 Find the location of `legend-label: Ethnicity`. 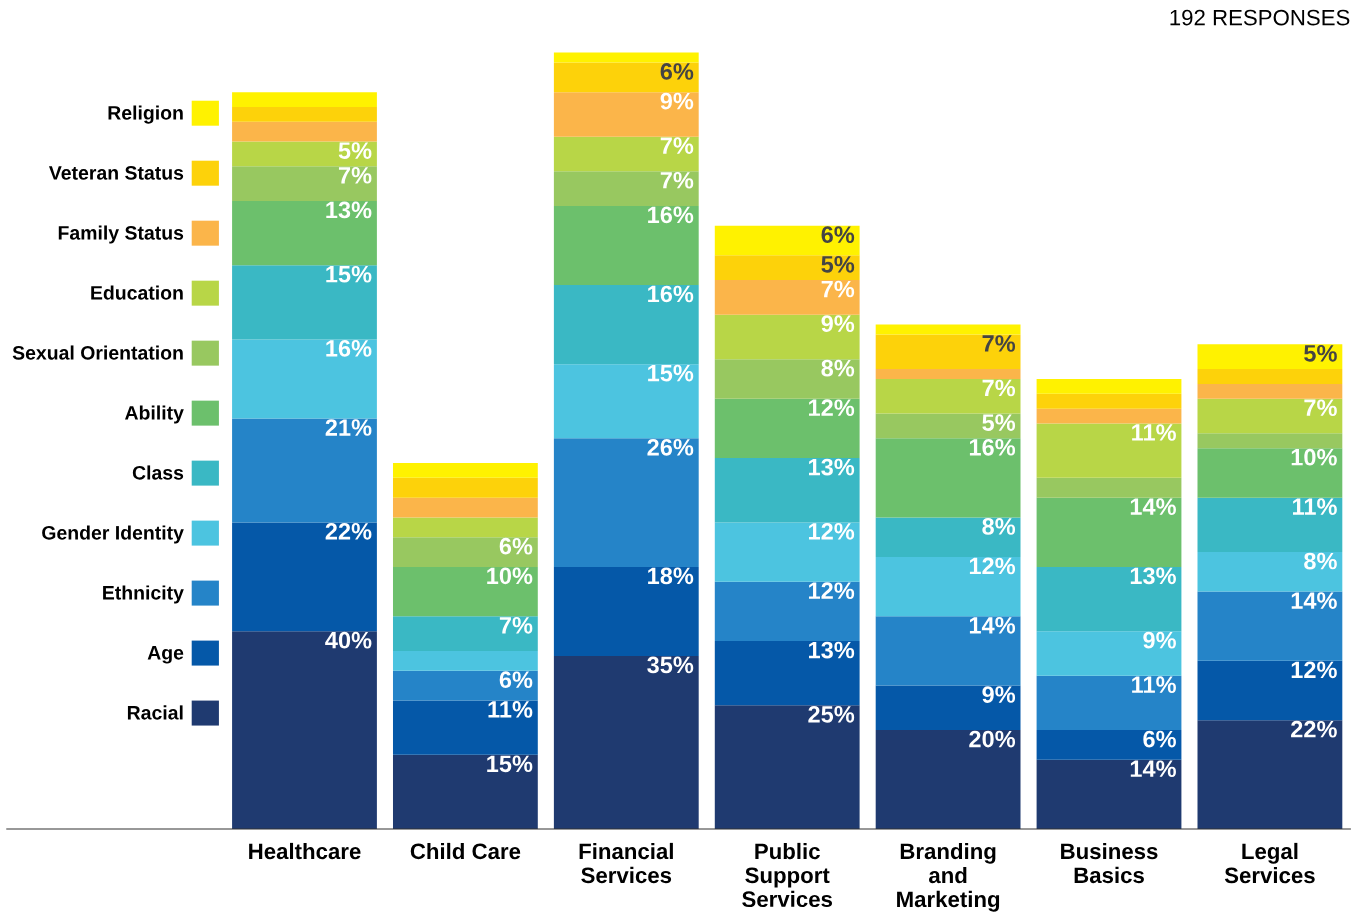

legend-label: Ethnicity is located at coordinates (143, 594).